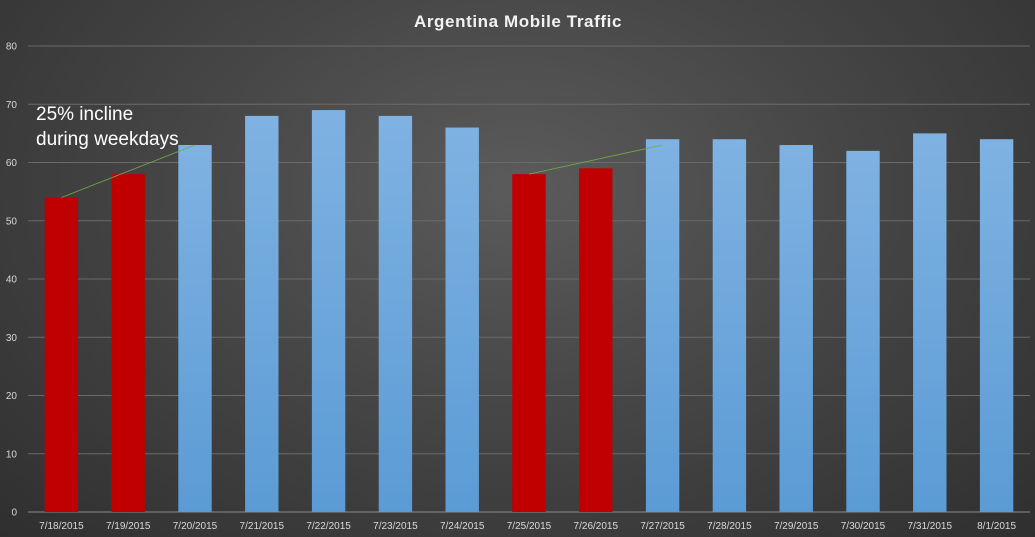  I want to click on x-tick-label: 7/25/2015, so click(529, 526).